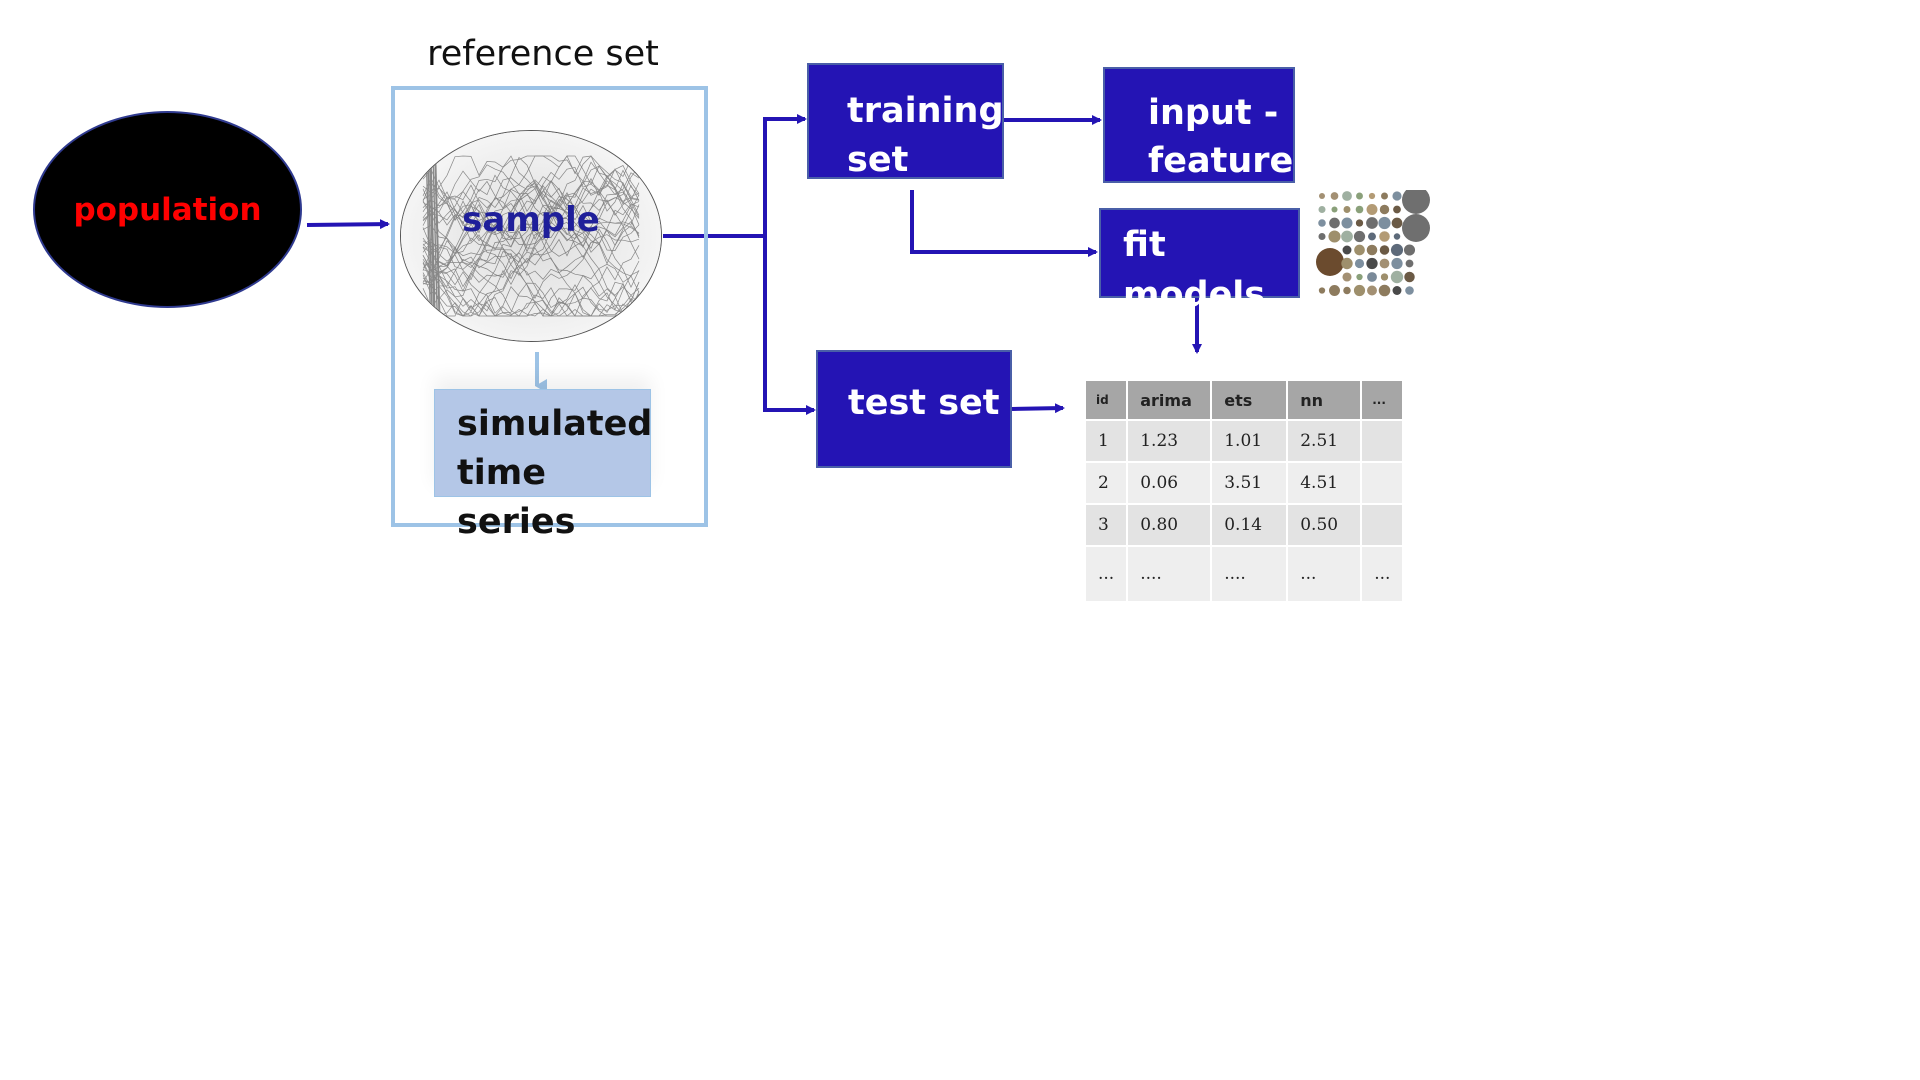 The height and width of the screenshot is (1080, 1920). I want to click on arrow-training-to-fit, so click(1004, 223).